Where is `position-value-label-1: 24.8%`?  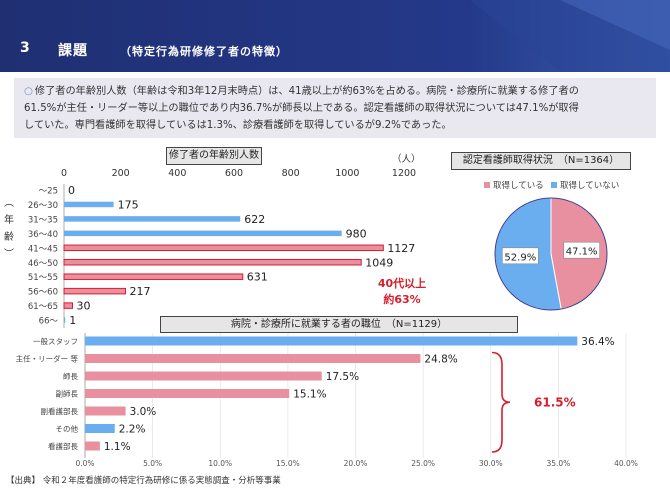
position-value-label-1: 24.8% is located at coordinates (440, 360).